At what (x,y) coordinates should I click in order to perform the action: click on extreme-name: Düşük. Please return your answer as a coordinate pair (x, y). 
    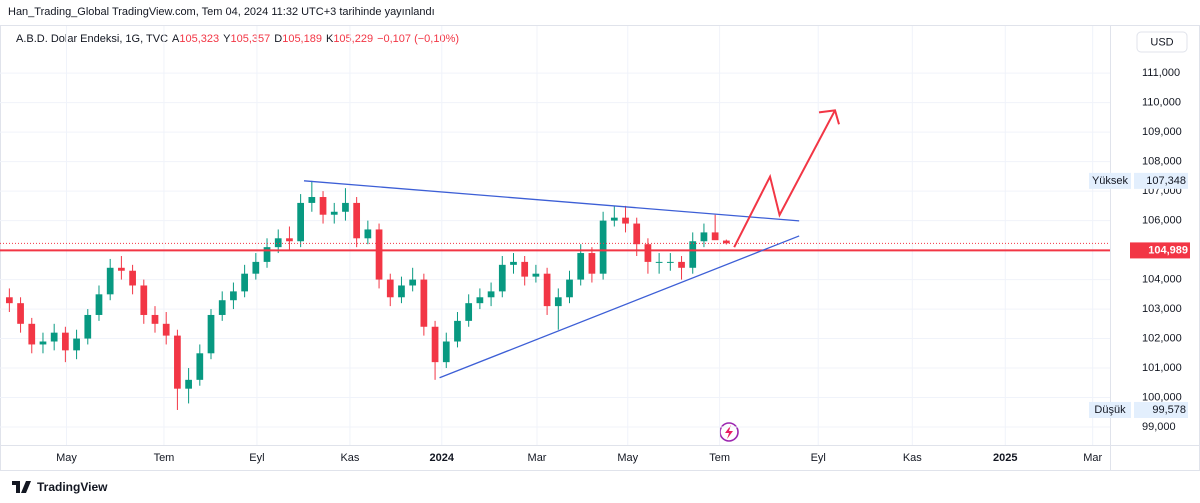
    Looking at the image, I should click on (1110, 410).